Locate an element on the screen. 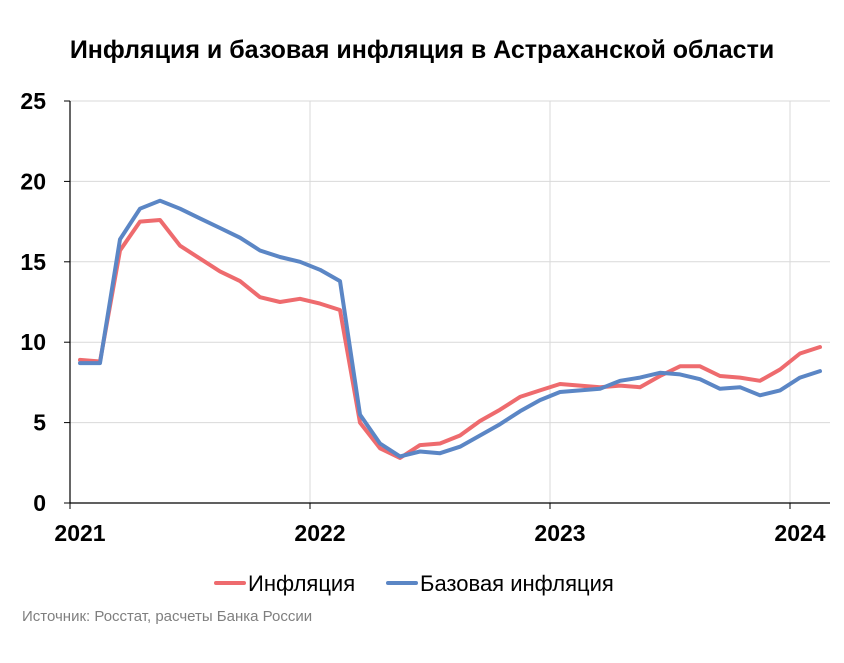  source-note: Источник: Росстат, расчеты Банка России is located at coordinates (167, 616).